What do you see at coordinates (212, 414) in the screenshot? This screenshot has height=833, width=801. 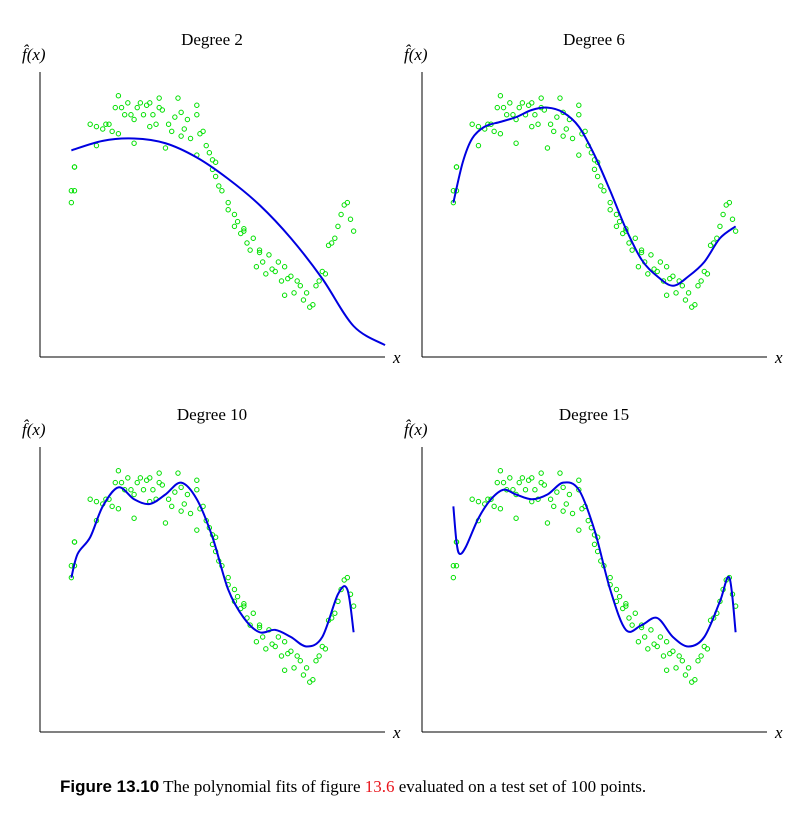 I see `panel-title: Degree 10` at bounding box center [212, 414].